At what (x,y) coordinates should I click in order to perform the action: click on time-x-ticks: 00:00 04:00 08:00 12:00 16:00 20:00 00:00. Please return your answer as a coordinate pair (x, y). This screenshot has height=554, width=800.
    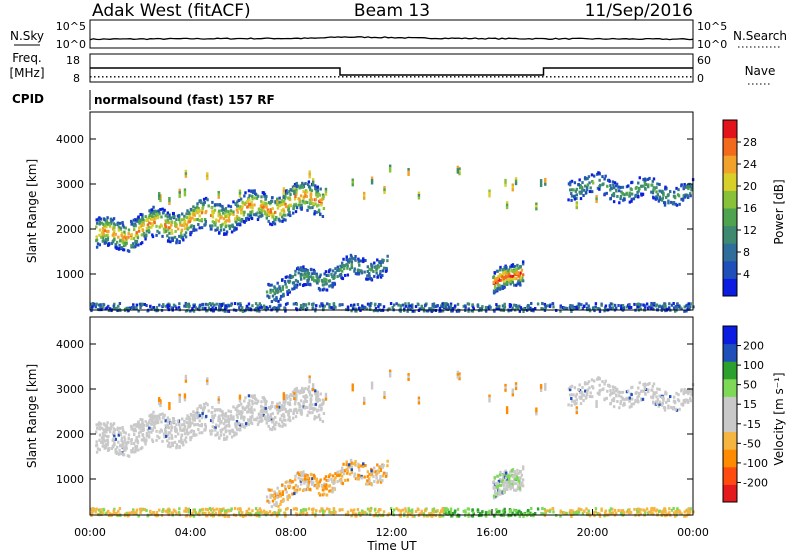
    Looking at the image, I should click on (391, 524).